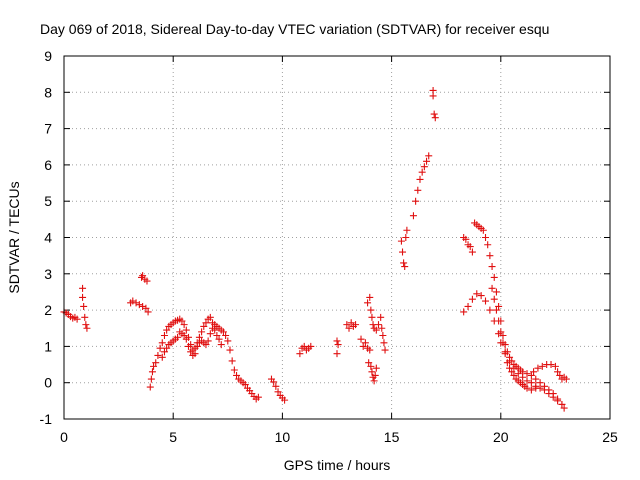 The width and height of the screenshot is (640, 480). Describe the element at coordinates (337, 465) in the screenshot. I see `x-axis-label: GPS time / hours` at that location.